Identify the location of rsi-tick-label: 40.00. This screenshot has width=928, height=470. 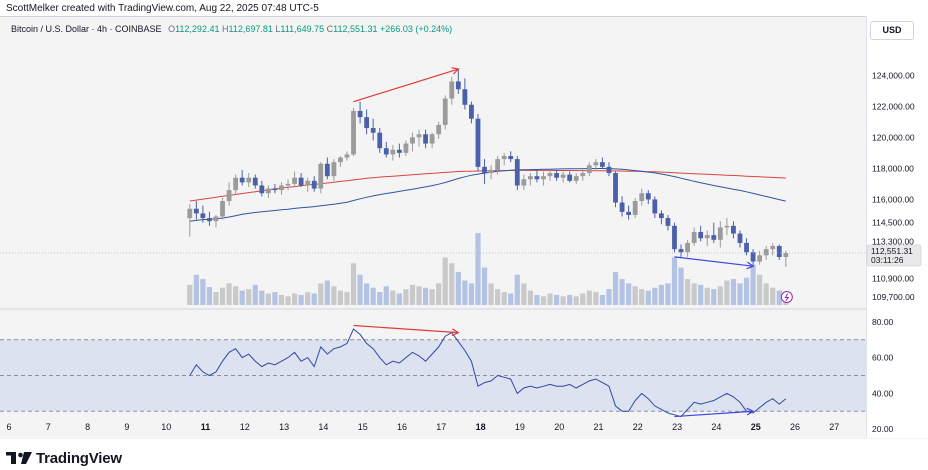
(883, 393).